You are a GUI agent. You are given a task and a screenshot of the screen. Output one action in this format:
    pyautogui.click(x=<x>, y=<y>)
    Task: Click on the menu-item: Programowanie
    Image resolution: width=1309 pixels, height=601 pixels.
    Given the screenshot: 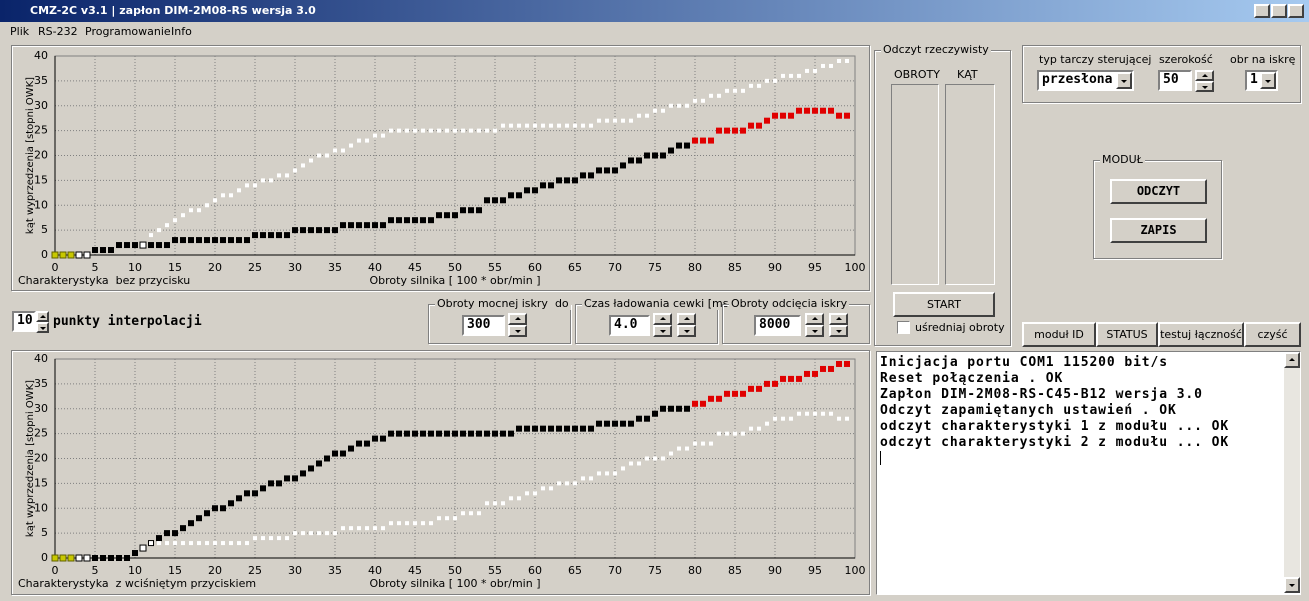 What is the action you would take?
    pyautogui.click(x=128, y=31)
    